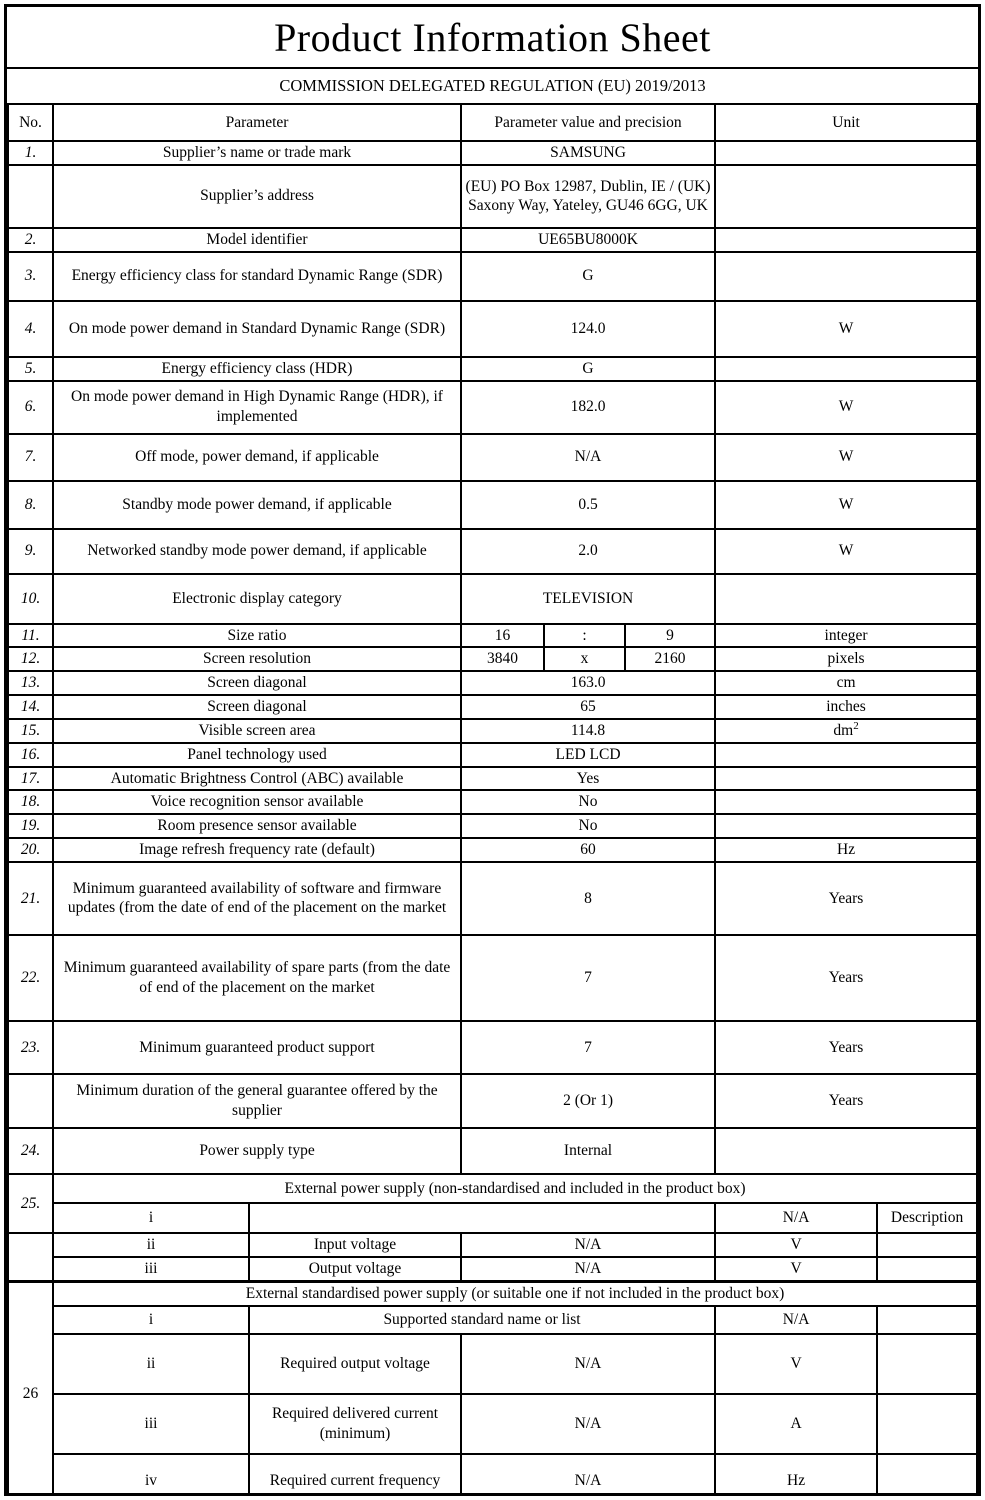  What do you see at coordinates (846, 754) in the screenshot?
I see `row-16-unit` at bounding box center [846, 754].